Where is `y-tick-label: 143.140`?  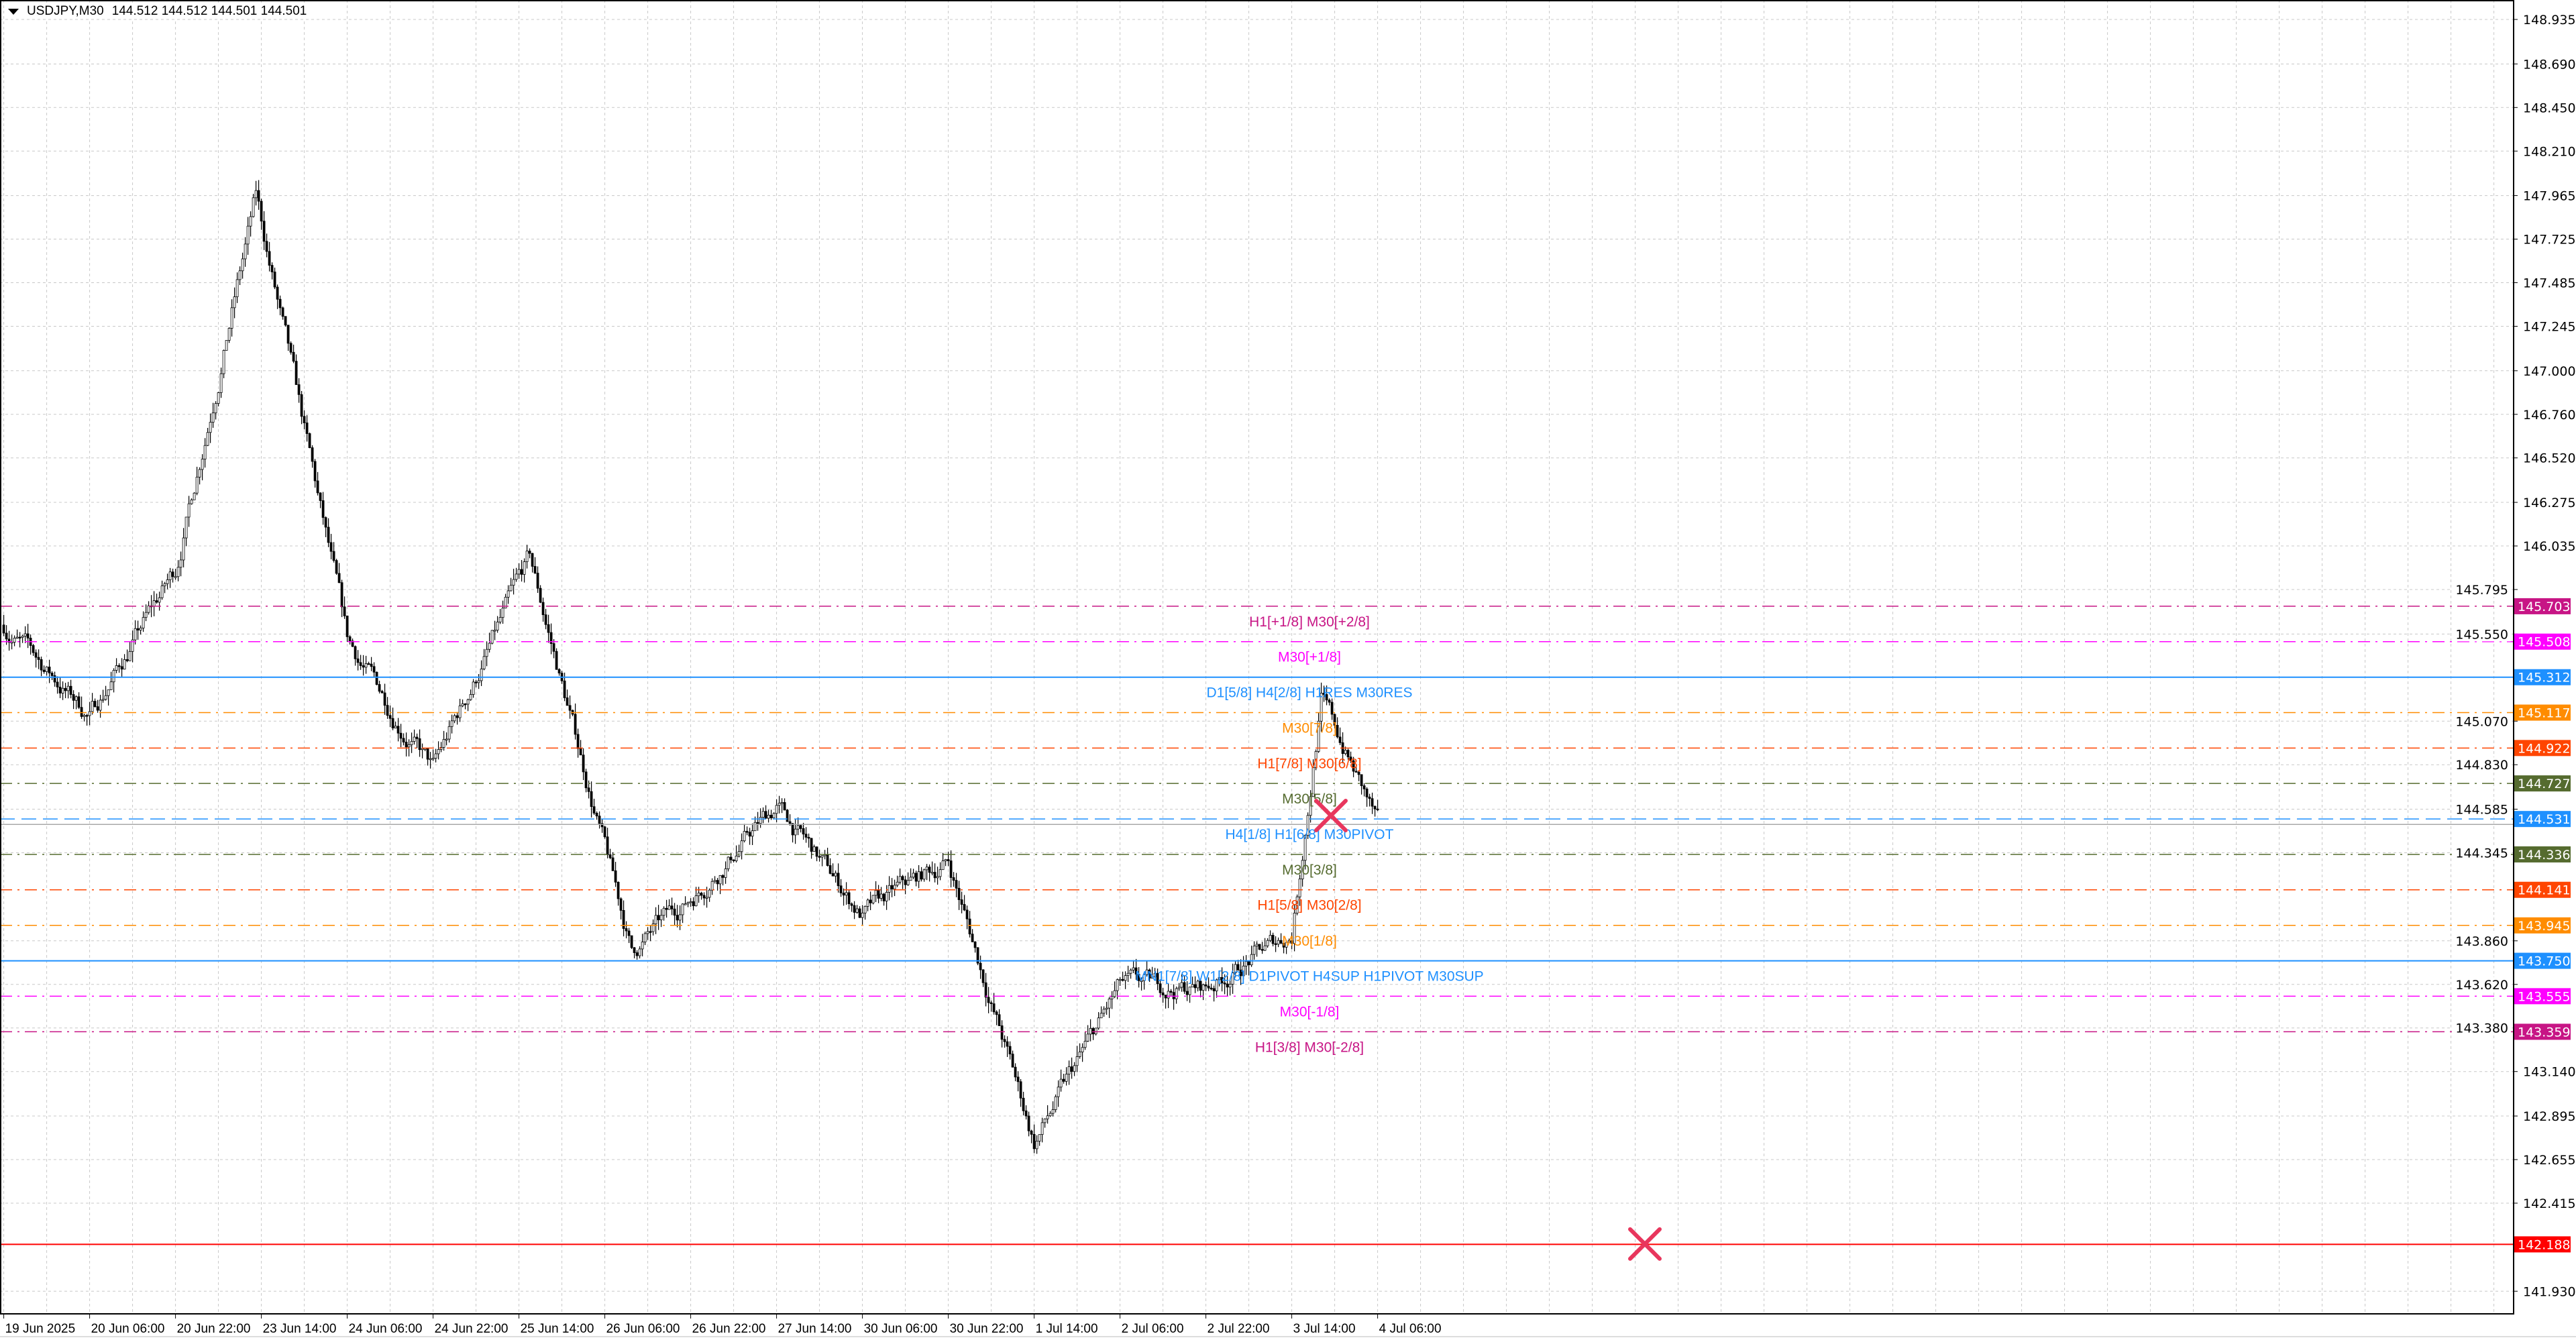 y-tick-label: 143.140 is located at coordinates (2549, 1072).